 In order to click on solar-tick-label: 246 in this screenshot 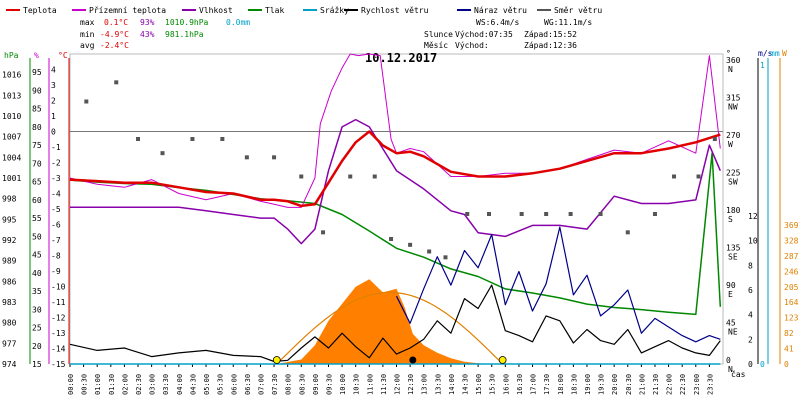, I will do `click(791, 271)`.